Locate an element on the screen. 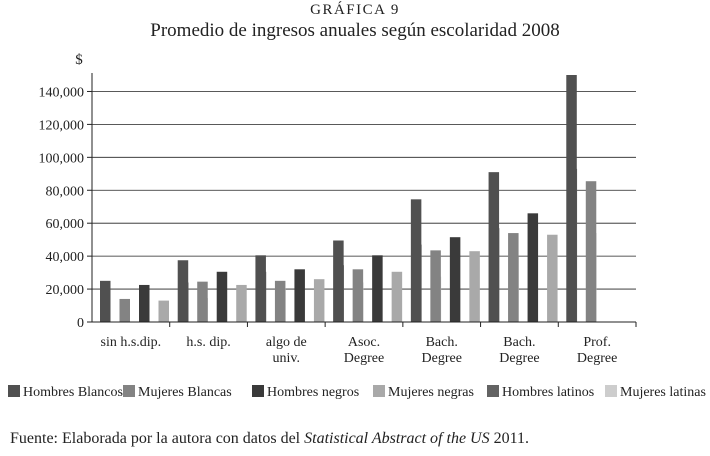 The image size is (710, 456). y-tick-label: 120,000 is located at coordinates (62, 125).